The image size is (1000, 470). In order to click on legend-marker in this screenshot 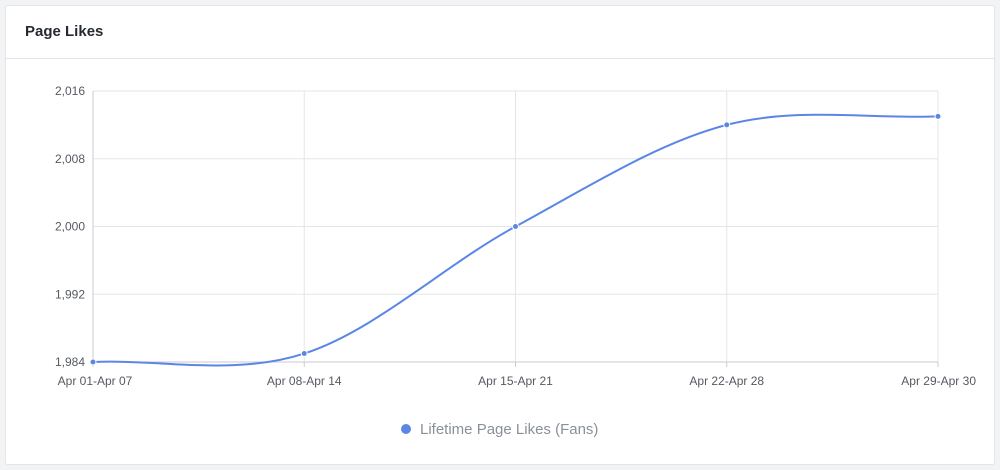, I will do `click(406, 429)`.